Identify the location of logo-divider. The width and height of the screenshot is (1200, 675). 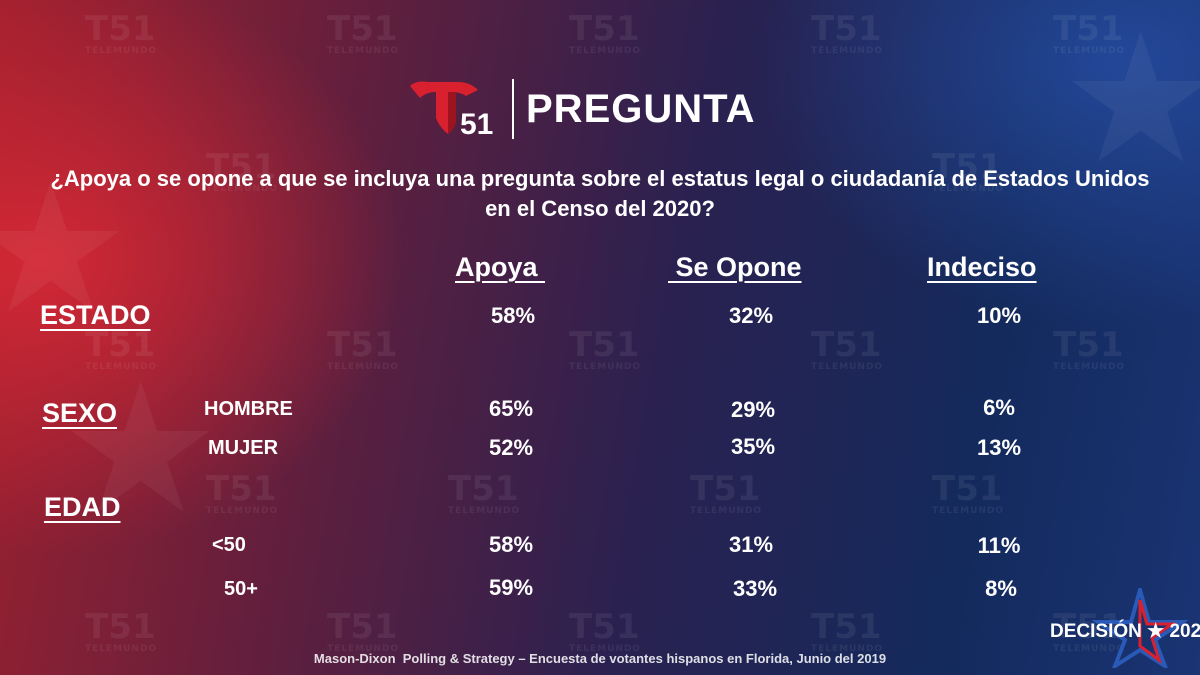
(513, 109).